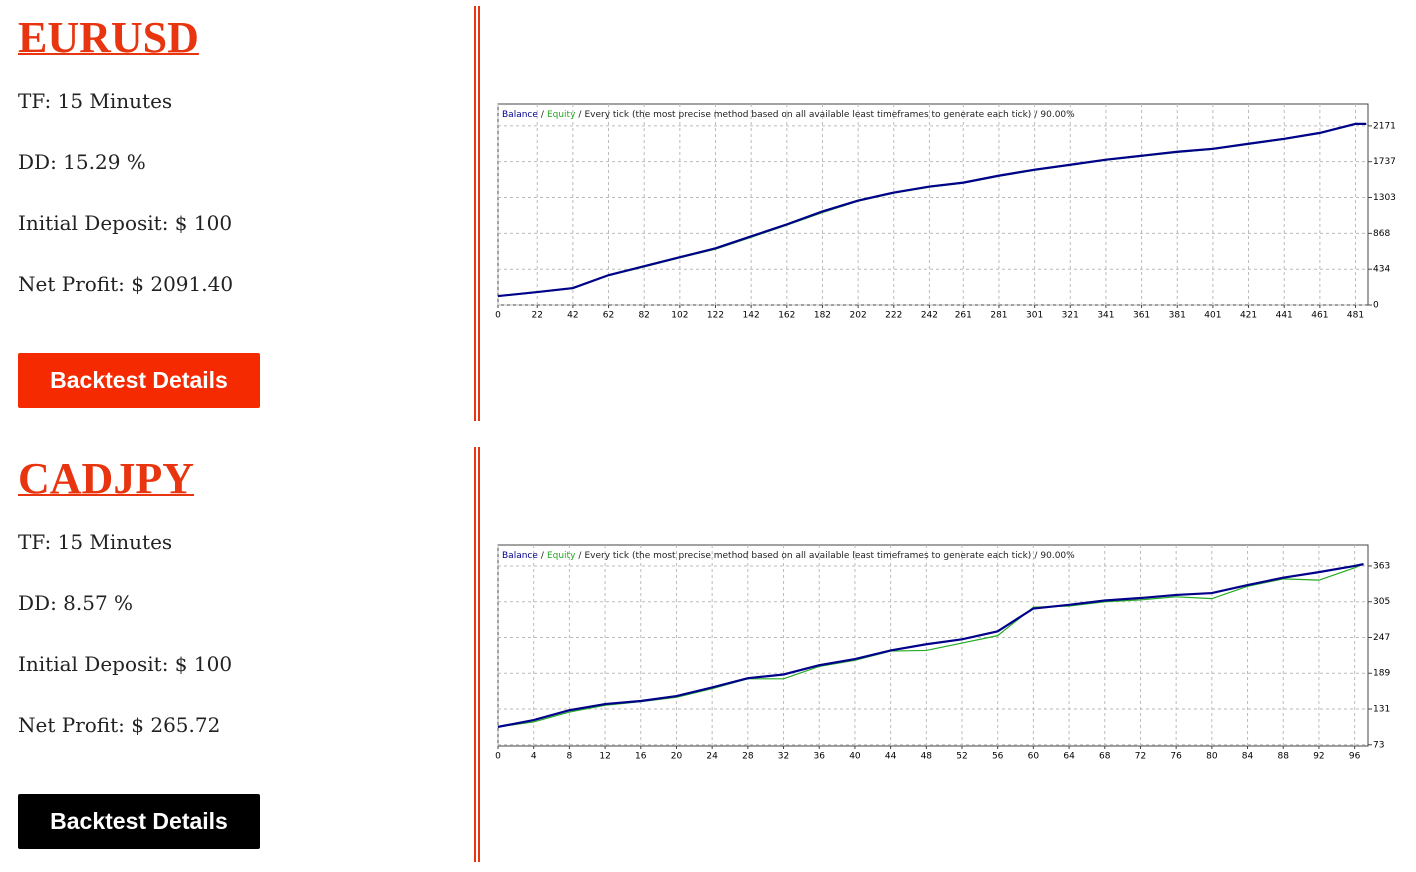 The image size is (1416, 872). What do you see at coordinates (1212, 316) in the screenshot?
I see `x-tick-label: 401` at bounding box center [1212, 316].